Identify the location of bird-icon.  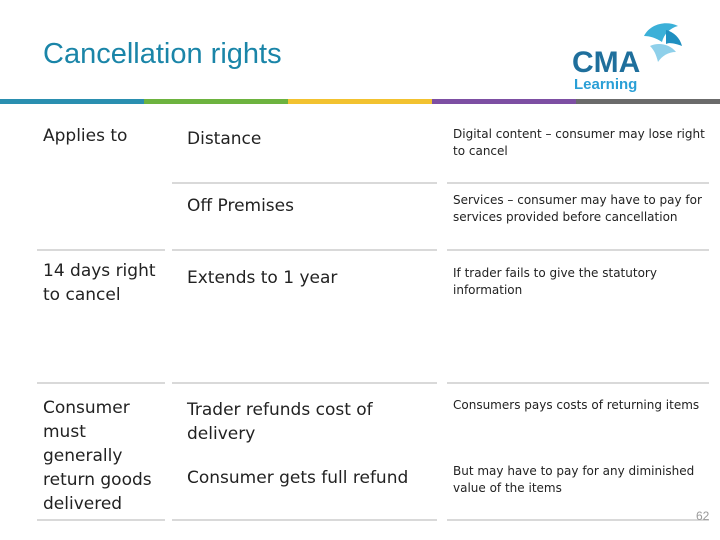
(663, 42).